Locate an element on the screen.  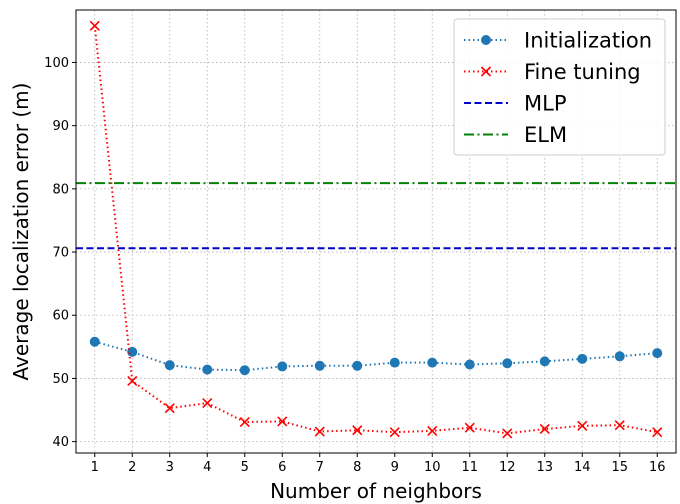
y-tick-label: 90 is located at coordinates (60, 126).